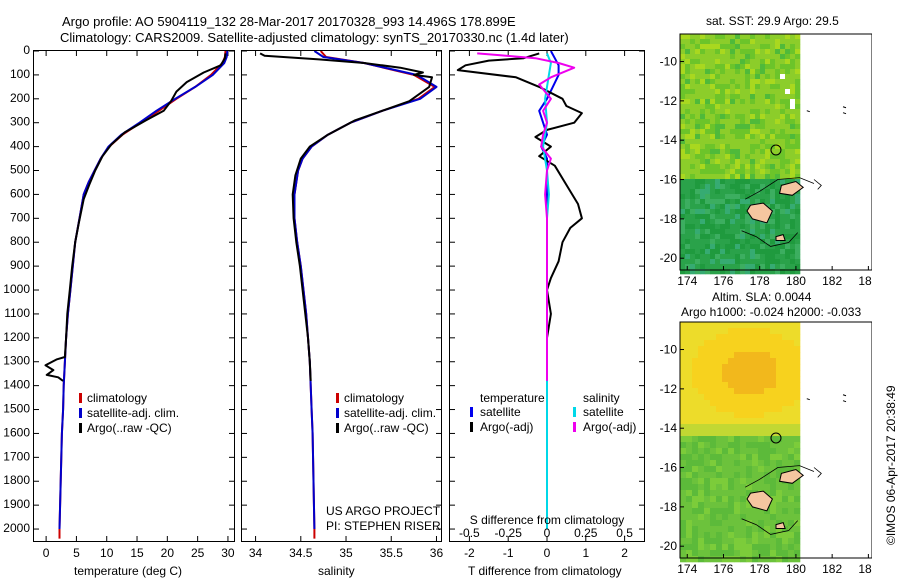 The height and width of the screenshot is (588, 900). I want to click on depth-tick-label: 1300, so click(16, 361).